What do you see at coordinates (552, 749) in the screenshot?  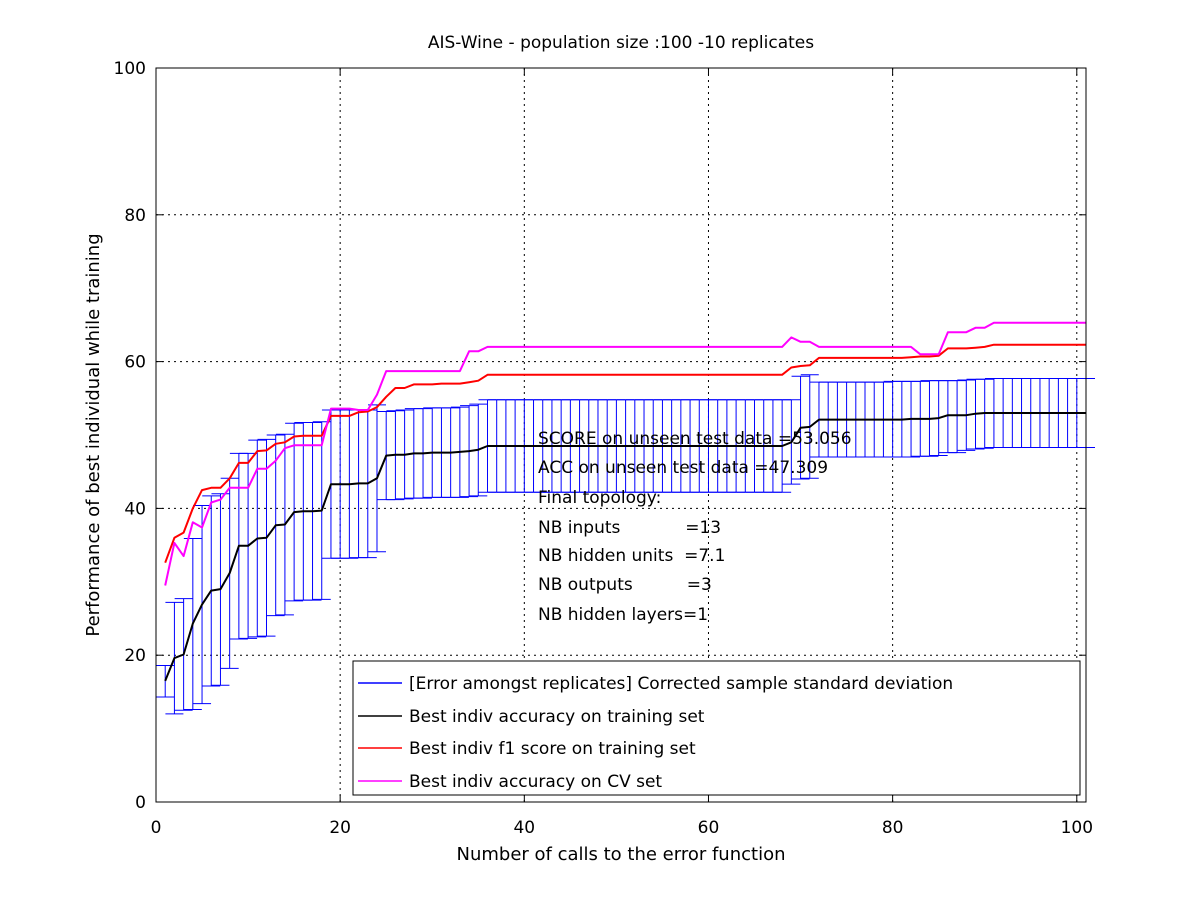 I see `legend-entry: Best indiv f1 score on training set` at bounding box center [552, 749].